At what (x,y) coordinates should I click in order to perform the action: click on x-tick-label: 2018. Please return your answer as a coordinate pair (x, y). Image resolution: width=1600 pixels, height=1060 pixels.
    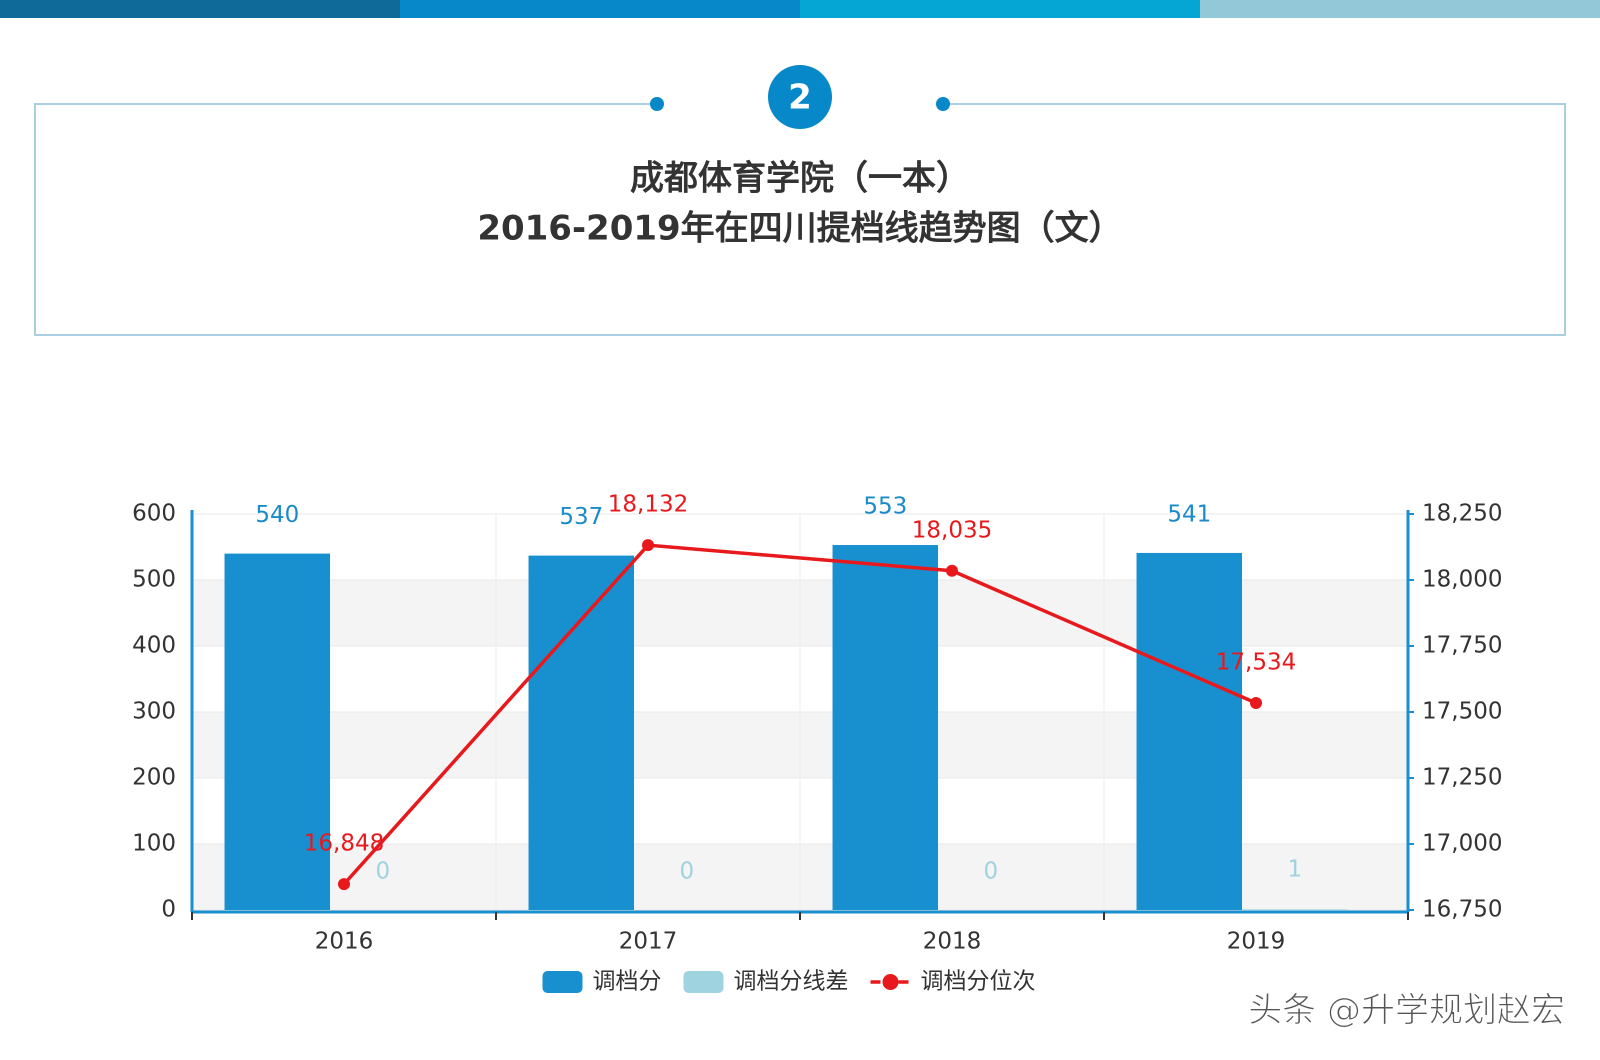
    Looking at the image, I should click on (952, 942).